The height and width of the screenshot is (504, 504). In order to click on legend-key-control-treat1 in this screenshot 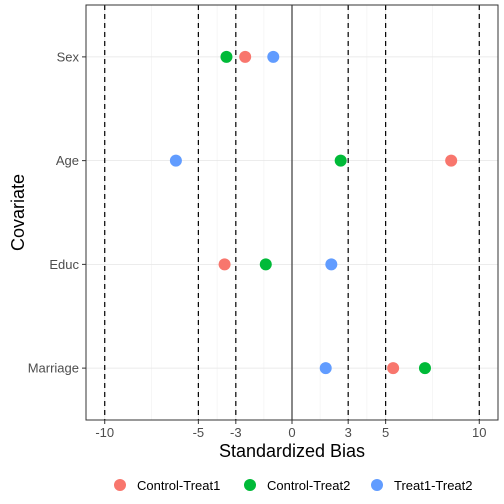, I will do `click(120, 485)`.